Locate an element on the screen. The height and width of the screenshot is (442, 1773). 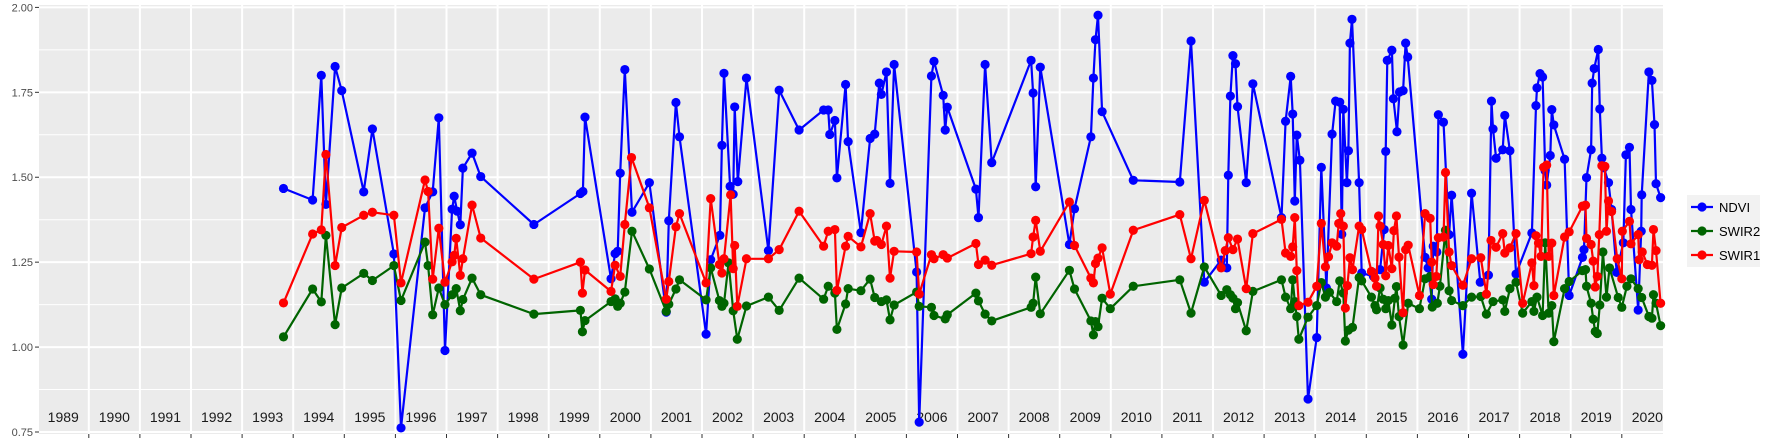
year-label: 2002 is located at coordinates (727, 417).